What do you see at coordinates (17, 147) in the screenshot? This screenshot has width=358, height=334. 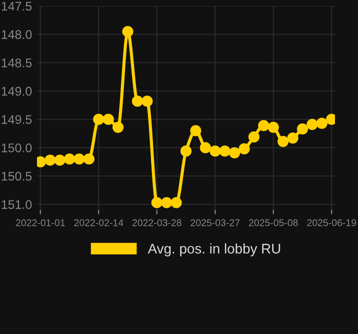 I see `y-tick-label: 150.0` at bounding box center [17, 147].